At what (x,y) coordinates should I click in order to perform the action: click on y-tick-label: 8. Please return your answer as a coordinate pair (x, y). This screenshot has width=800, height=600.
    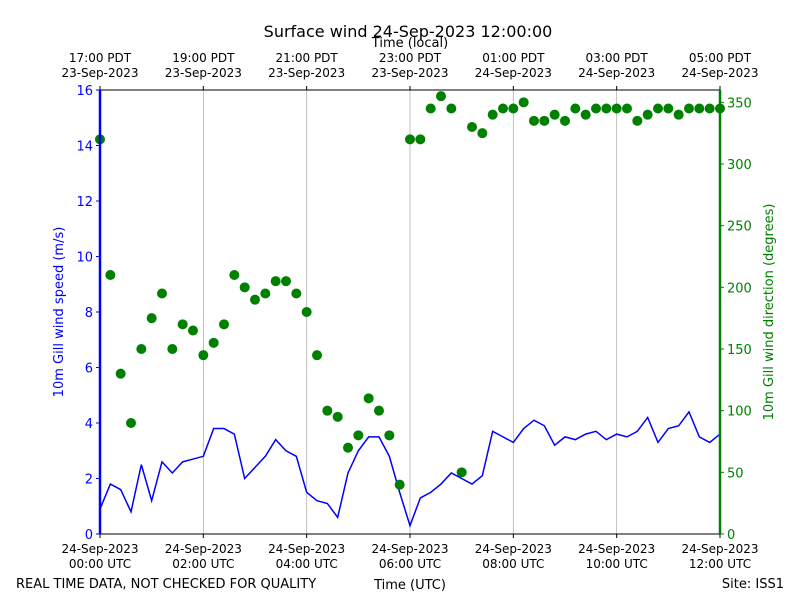
    Looking at the image, I should click on (89, 313).